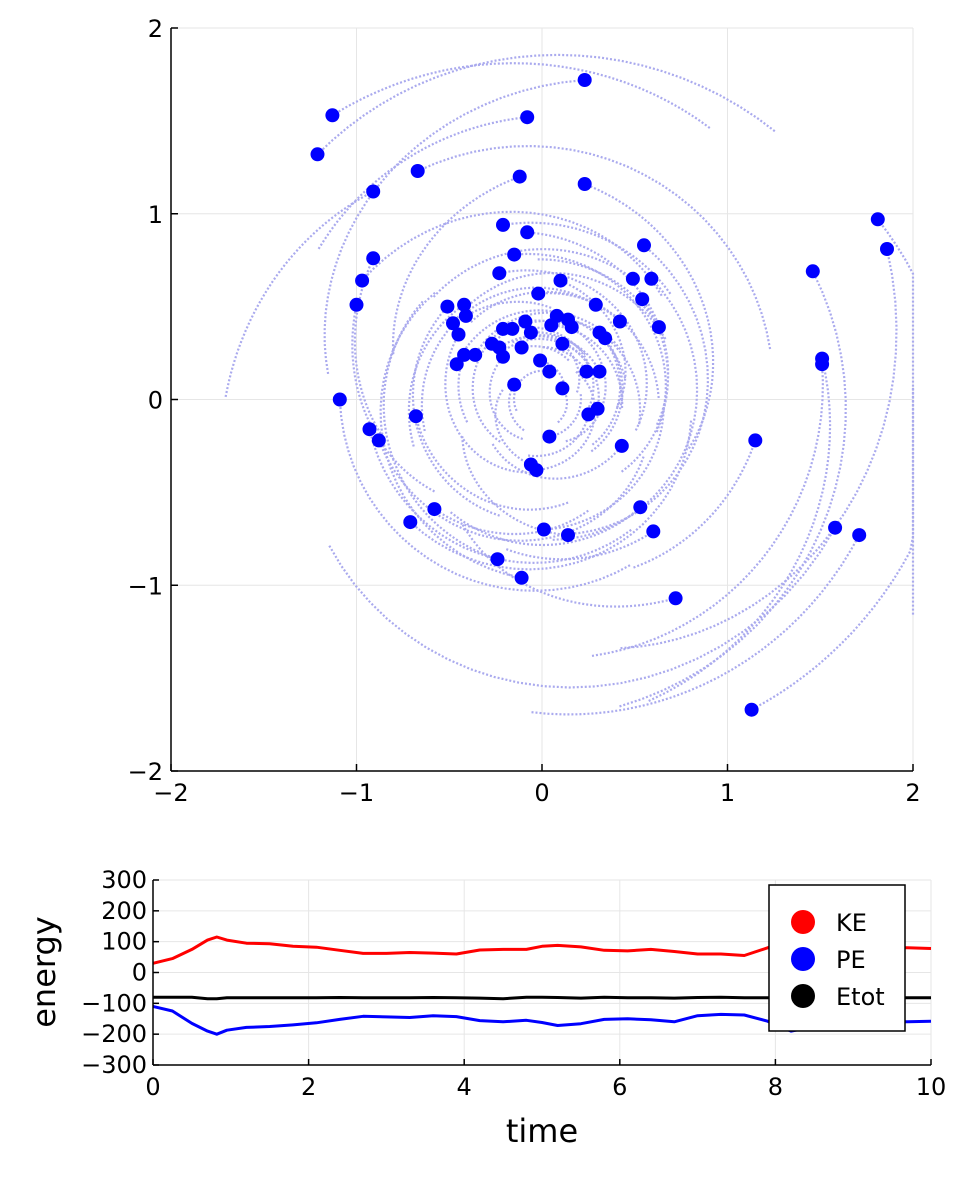  I want to click on legend-label-ke: KE, so click(851, 923).